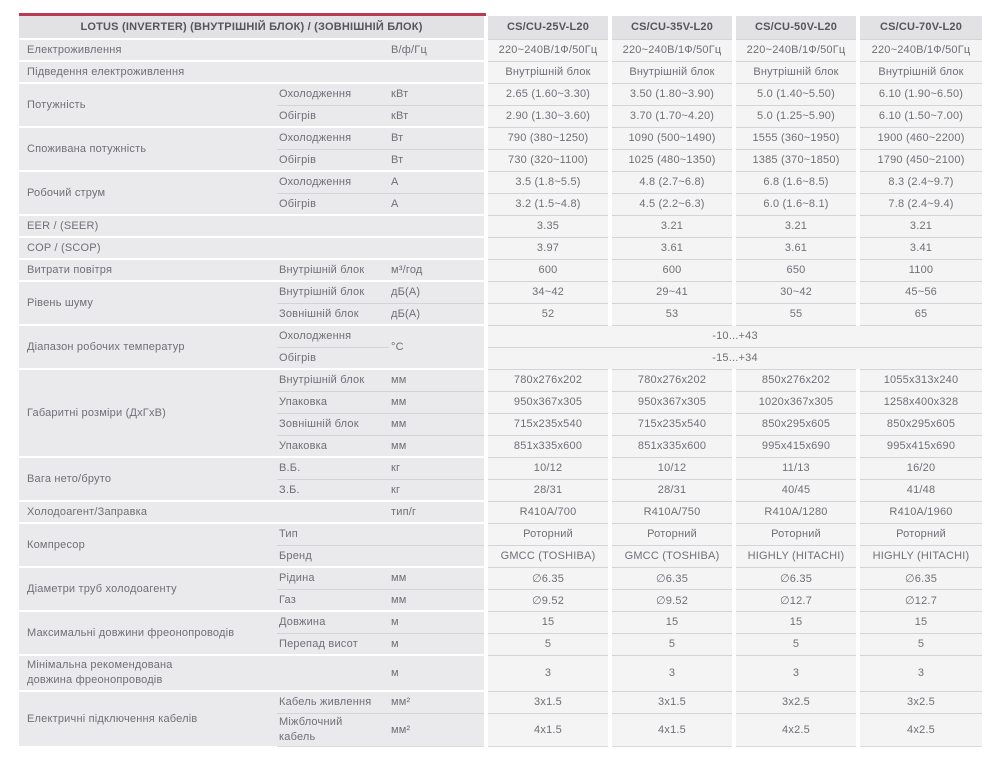  I want to click on sub-param-cell: Бренд, so click(333, 555).